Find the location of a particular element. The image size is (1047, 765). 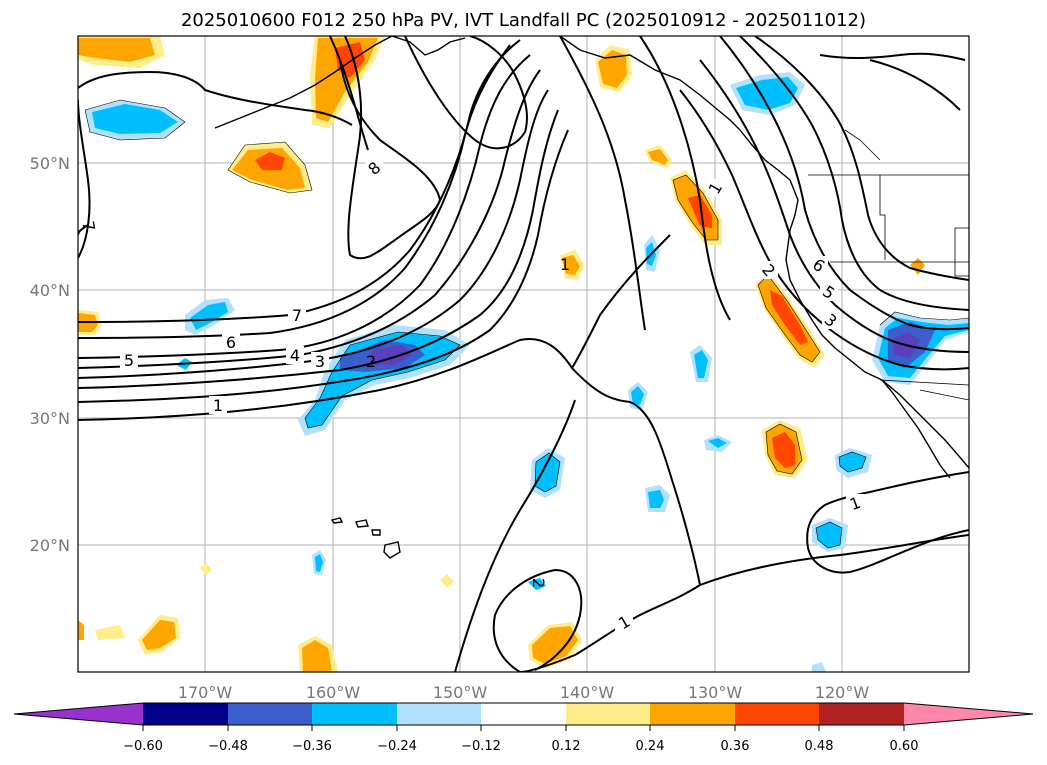

x-tick-labels: 170°W 160°W 150°W 140°W 130°W 120°W is located at coordinates (524, 692).